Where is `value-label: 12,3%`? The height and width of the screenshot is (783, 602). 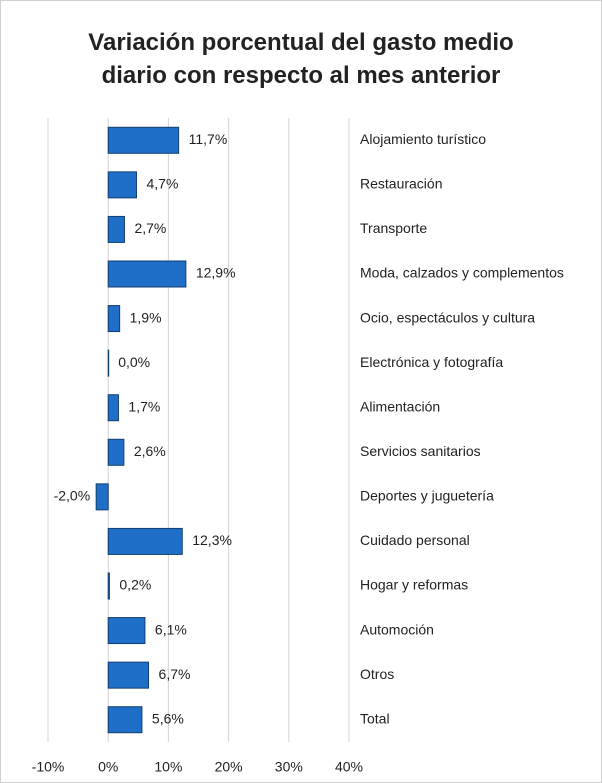 value-label: 12,3% is located at coordinates (212, 540).